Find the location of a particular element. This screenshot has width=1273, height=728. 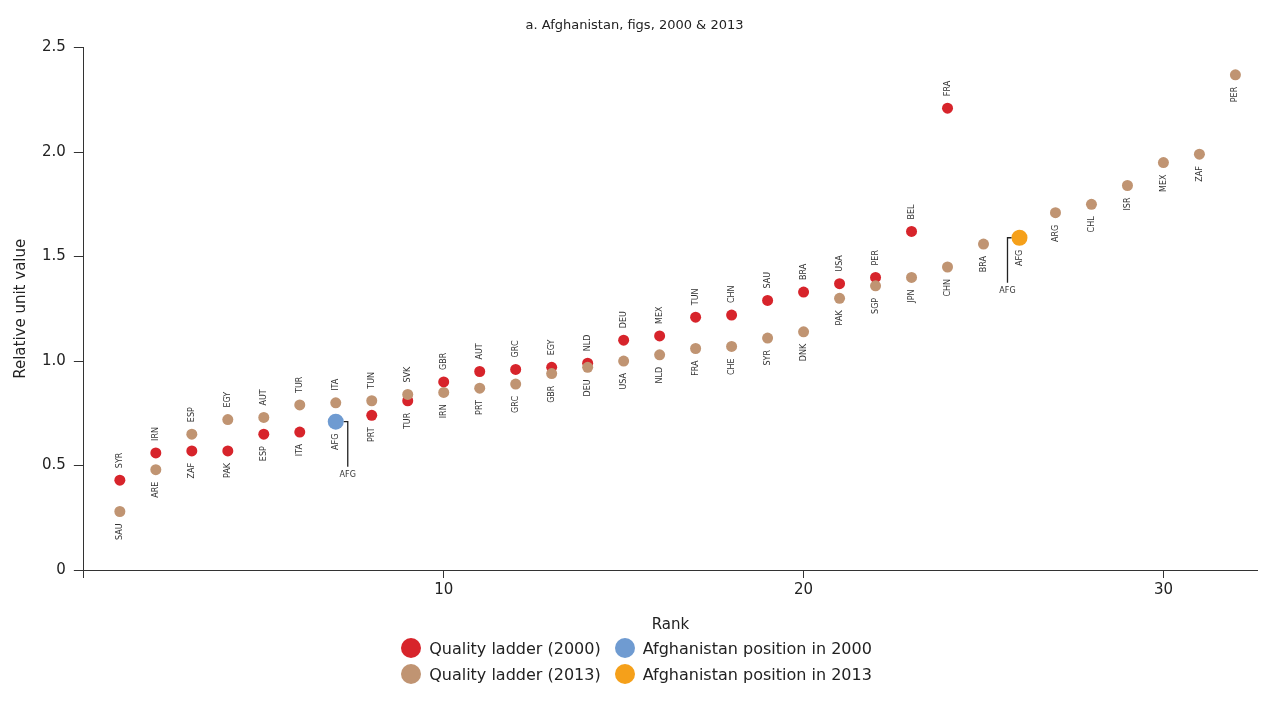

x-tick-label: 20 is located at coordinates (804, 588).